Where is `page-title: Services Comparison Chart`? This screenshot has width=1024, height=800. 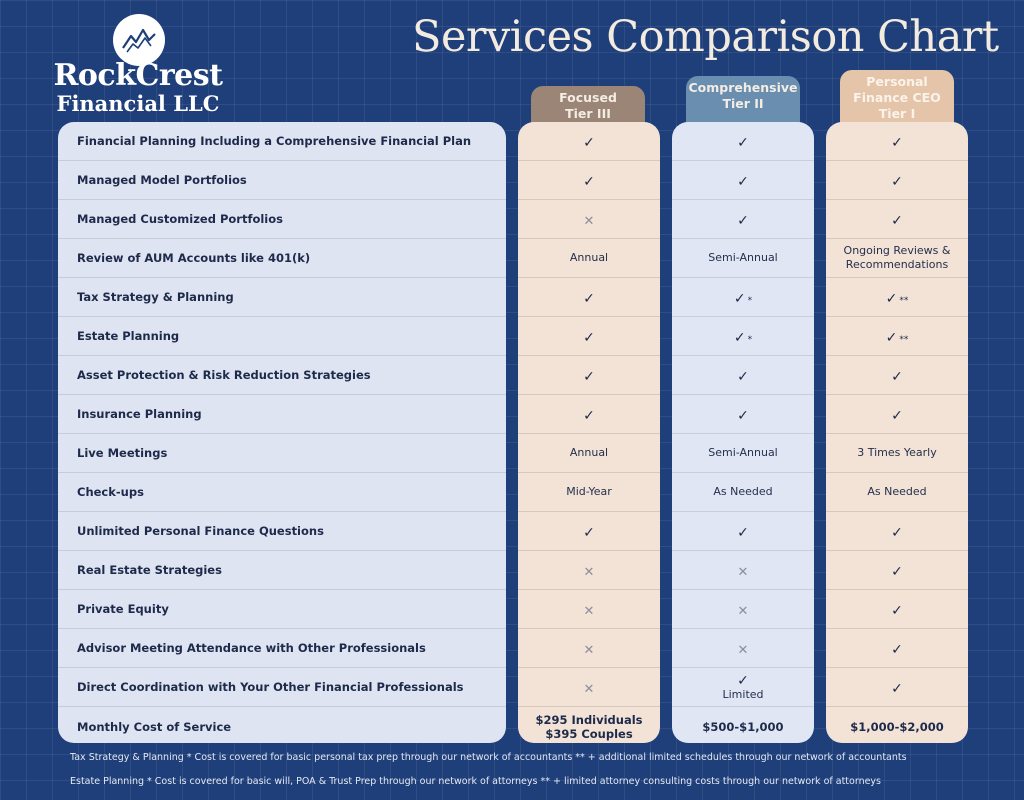
page-title: Services Comparison Chart is located at coordinates (705, 37).